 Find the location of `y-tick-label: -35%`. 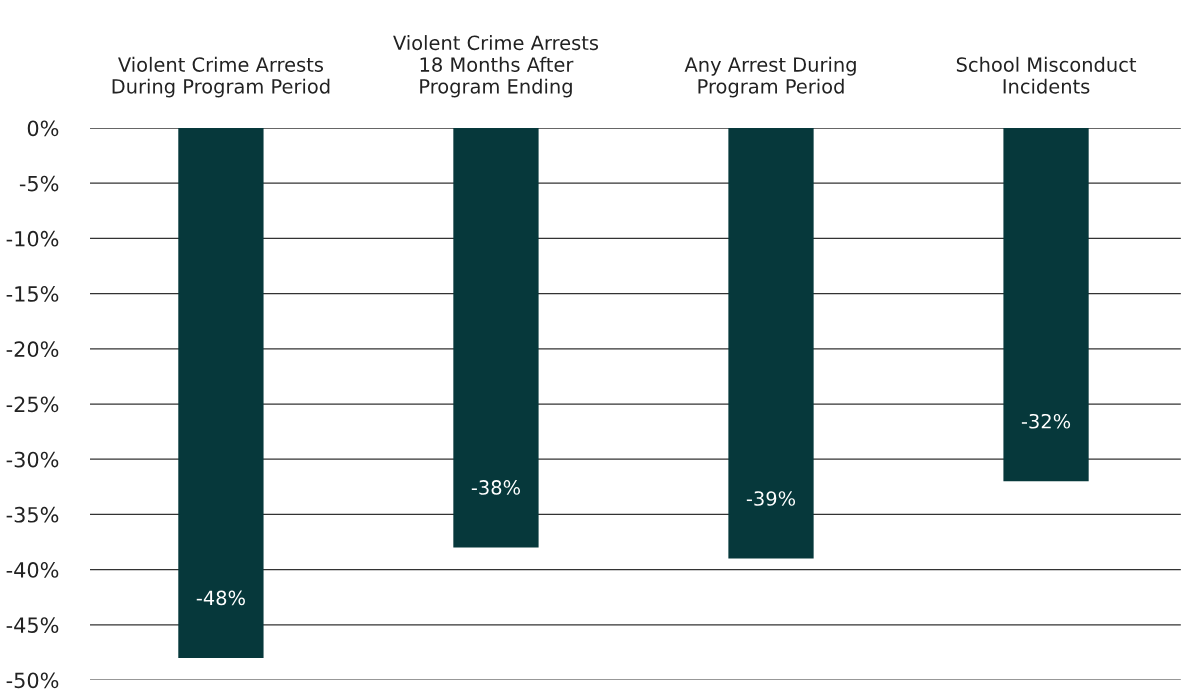

y-tick-label: -35% is located at coordinates (32, 514).